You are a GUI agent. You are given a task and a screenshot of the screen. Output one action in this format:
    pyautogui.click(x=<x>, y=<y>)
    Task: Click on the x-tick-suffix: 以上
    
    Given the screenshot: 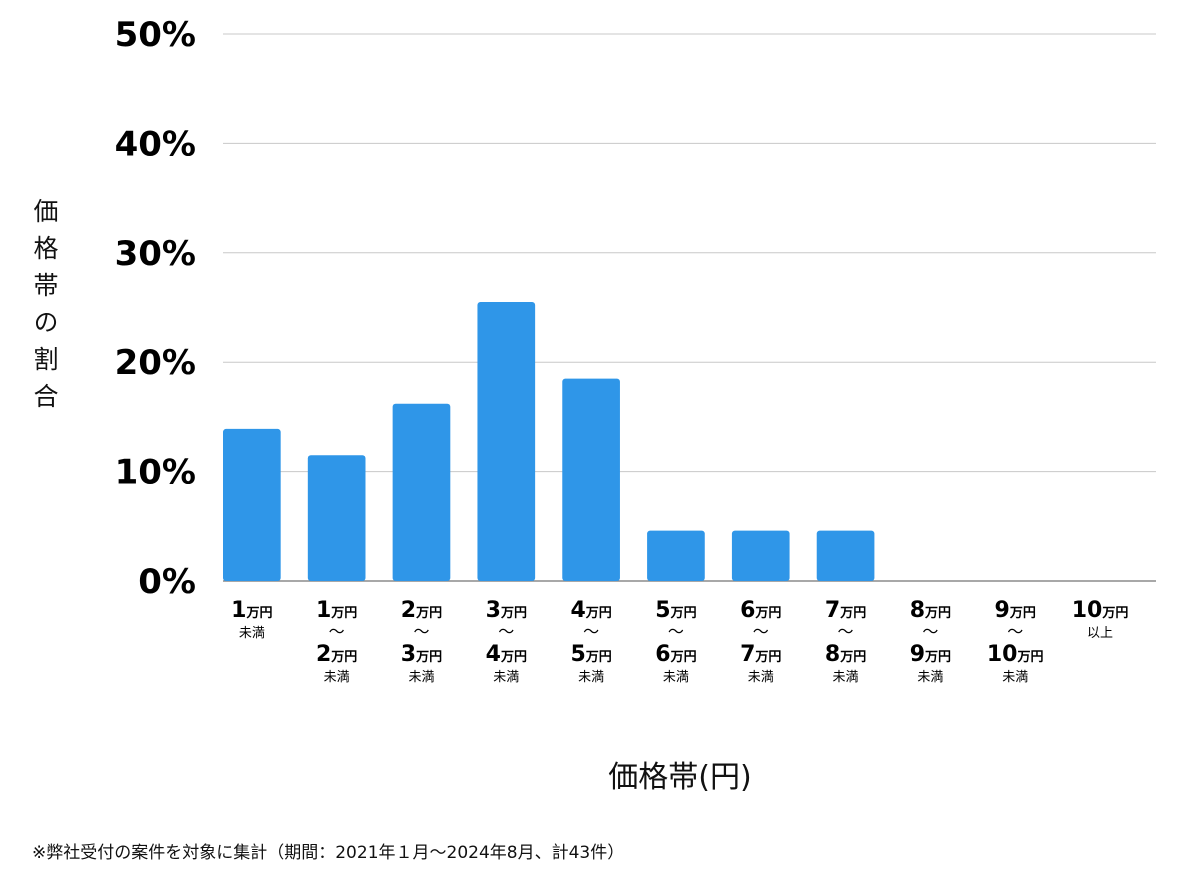 What is the action you would take?
    pyautogui.click(x=1100, y=633)
    